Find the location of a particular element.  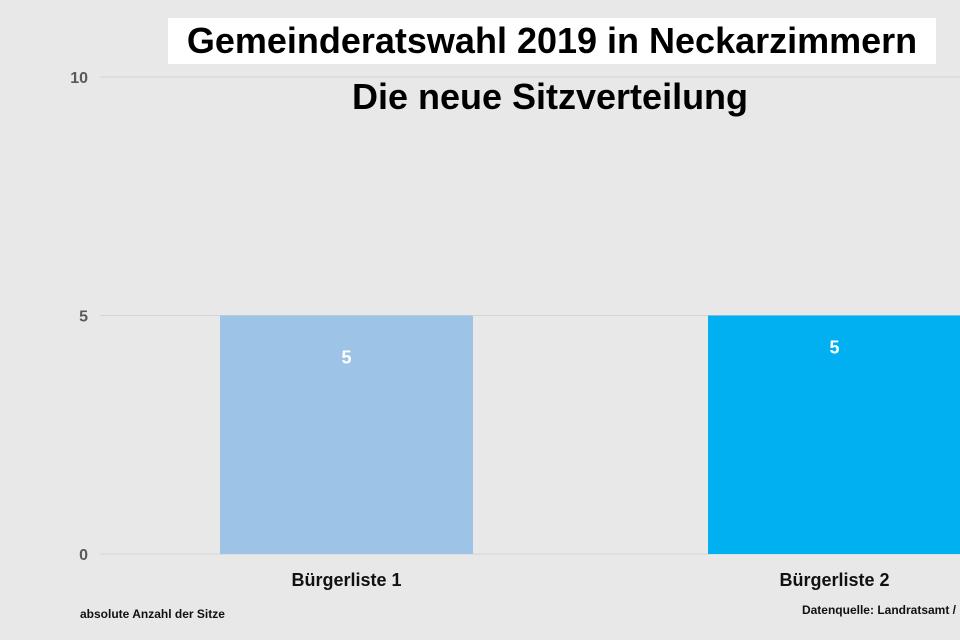

category-label: Bürgerliste 1 is located at coordinates (346, 580).